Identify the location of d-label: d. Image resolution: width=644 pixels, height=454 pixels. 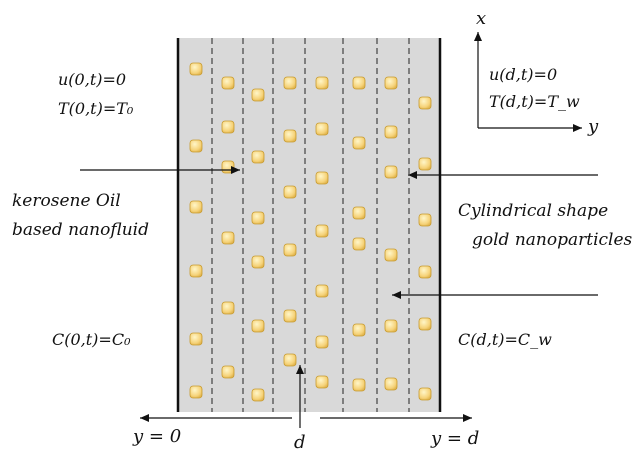
(300, 442).